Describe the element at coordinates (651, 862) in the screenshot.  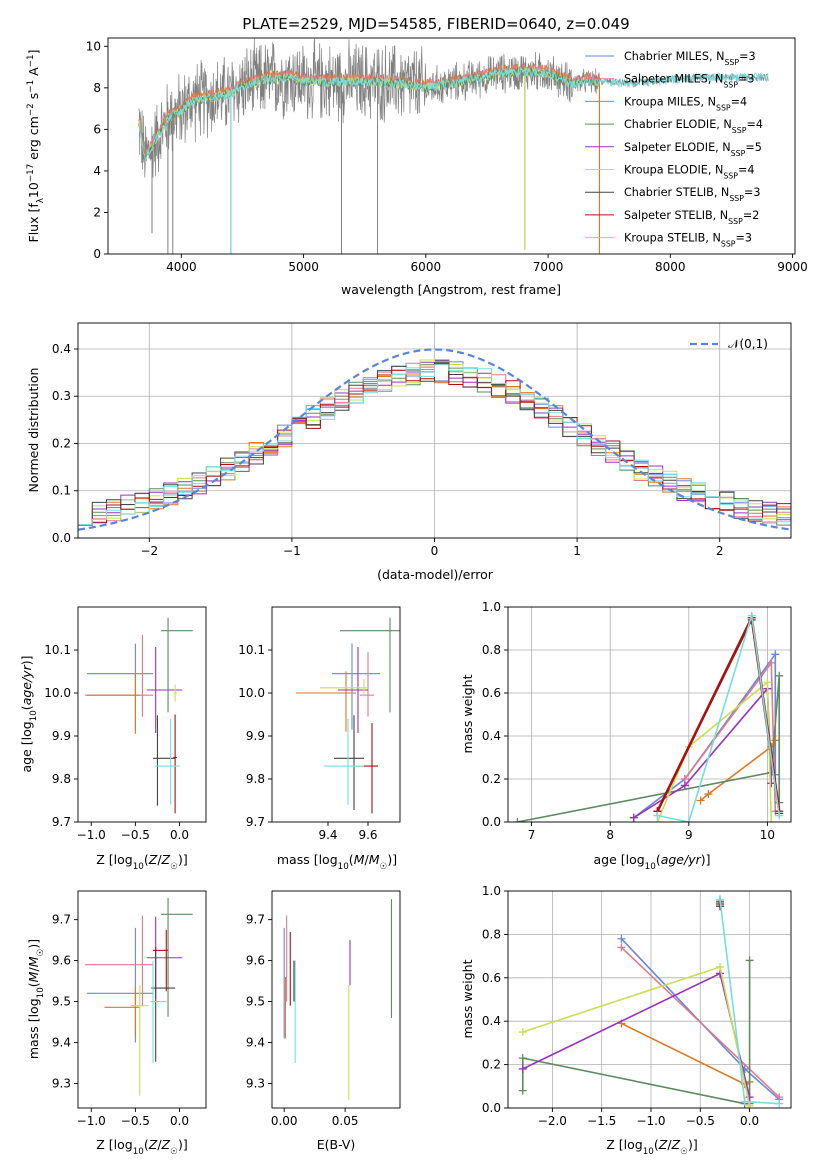
I see `x-axis-label: age [log10(age/yr)]` at that location.